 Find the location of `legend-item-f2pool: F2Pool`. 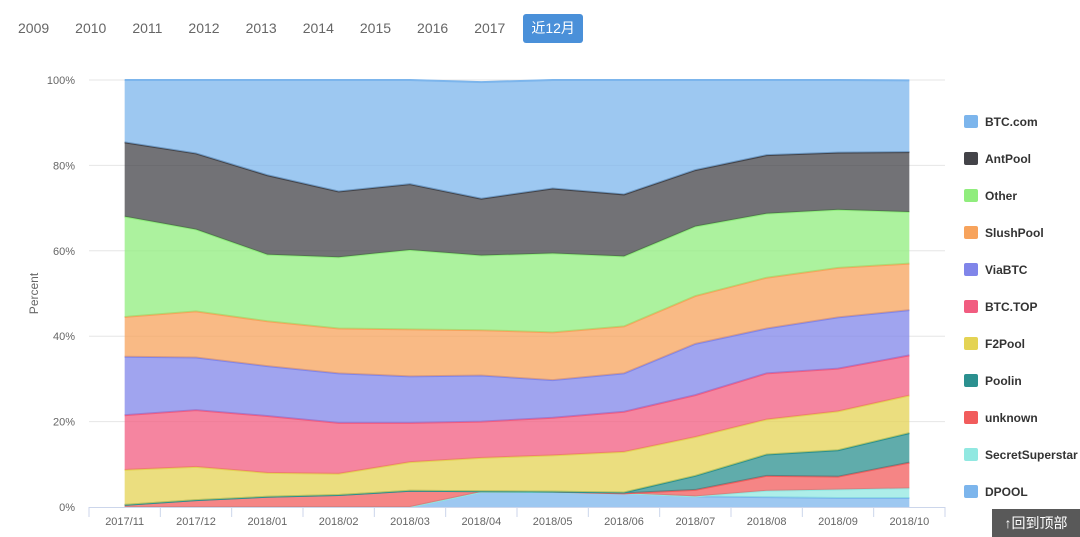

legend-item-f2pool: F2Pool is located at coordinates (1021, 343).